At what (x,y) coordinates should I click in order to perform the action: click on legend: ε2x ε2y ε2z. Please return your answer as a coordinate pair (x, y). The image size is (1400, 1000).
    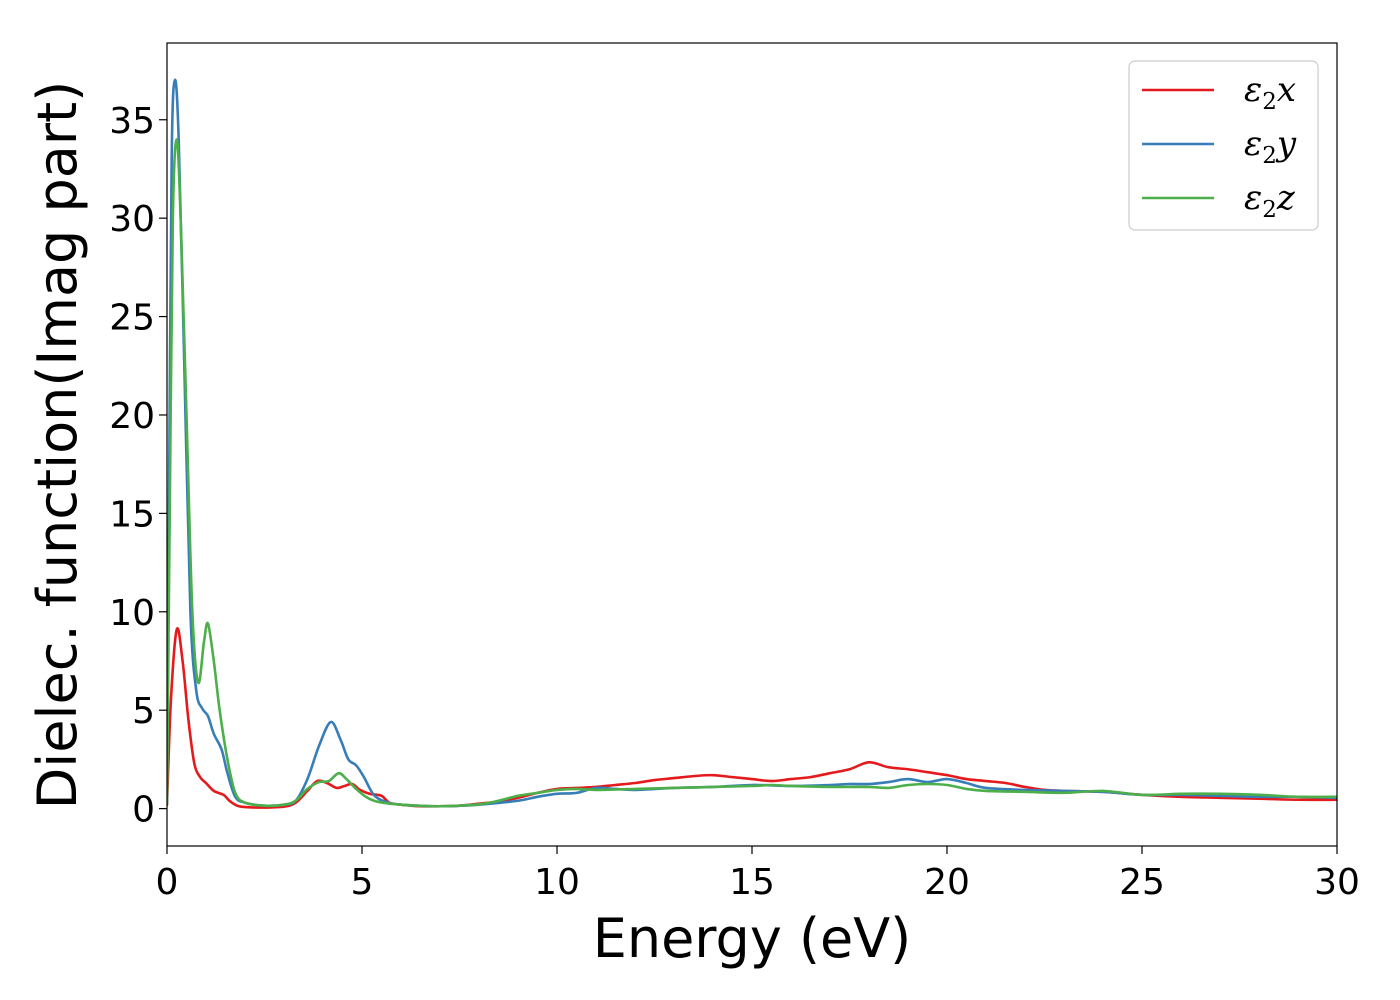
    Looking at the image, I should click on (1223, 145).